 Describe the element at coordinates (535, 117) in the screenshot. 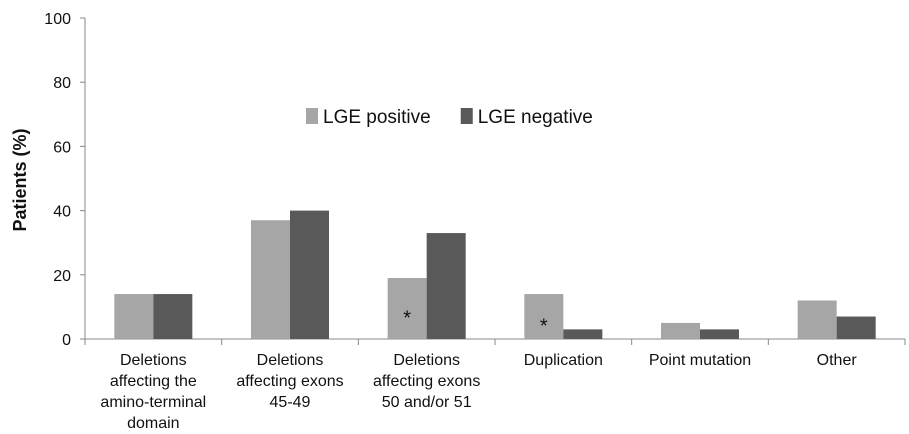

I see `legend-label: LGE negative` at that location.